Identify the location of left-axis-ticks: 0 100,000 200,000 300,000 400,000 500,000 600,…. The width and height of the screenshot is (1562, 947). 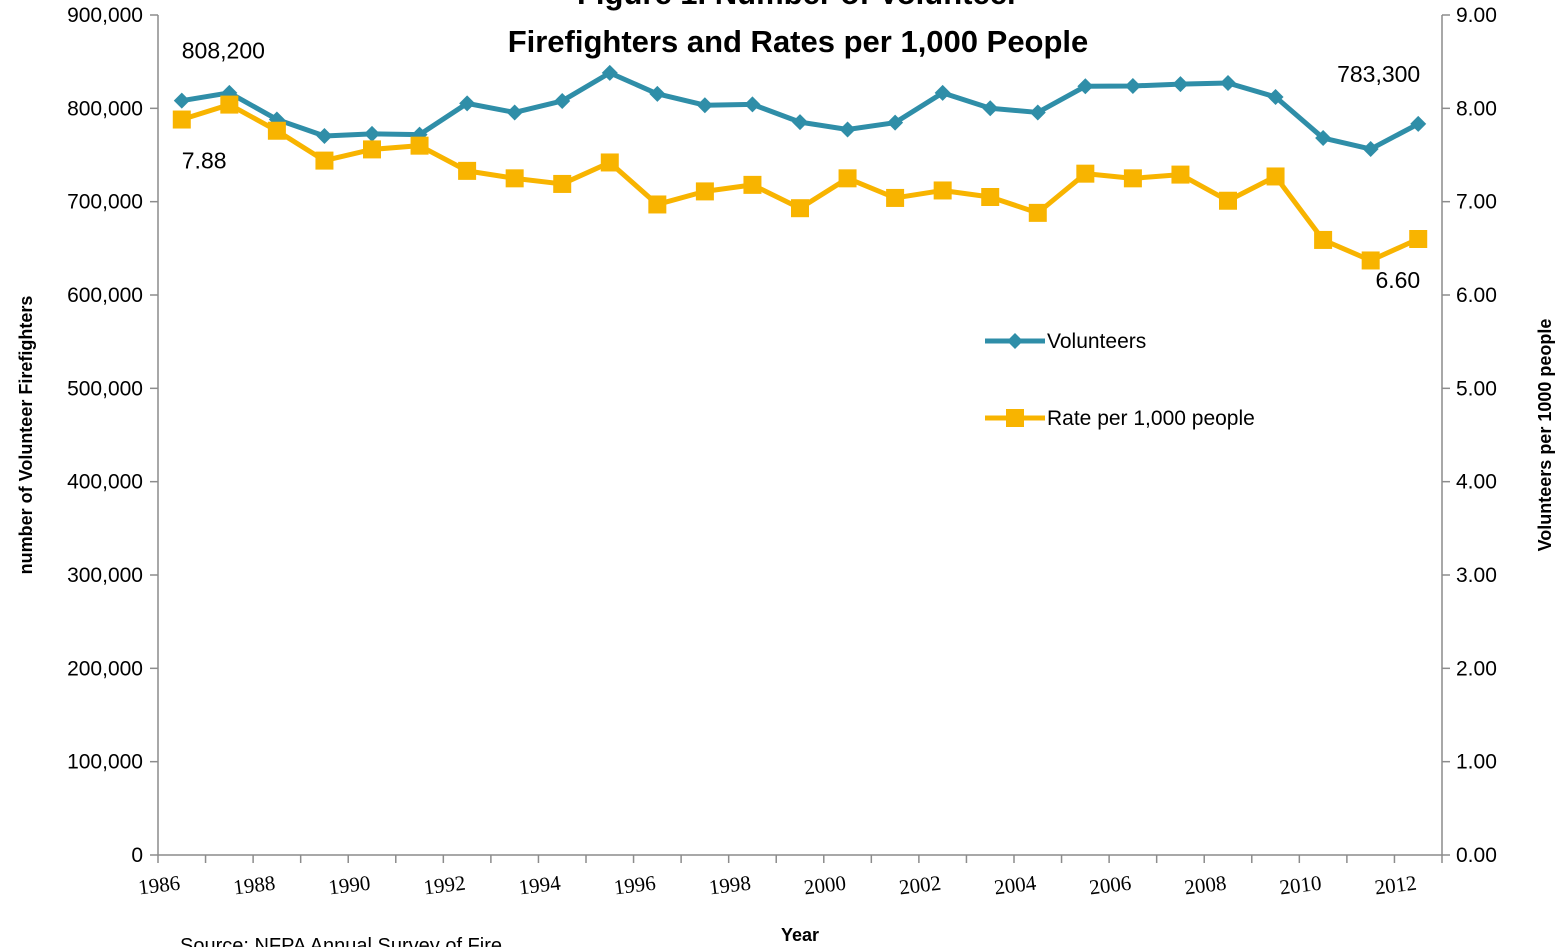
(112, 435).